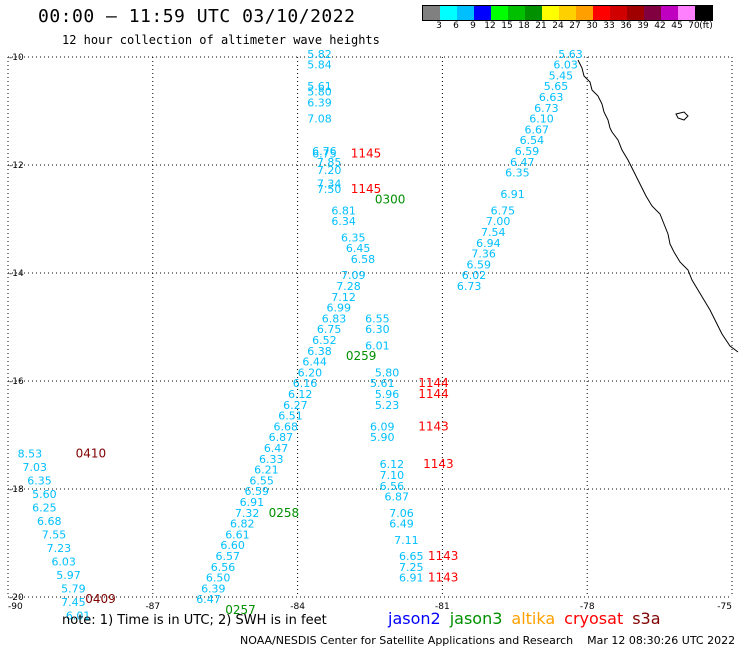  I want to click on wave-height-value: 7.50, so click(329, 189).